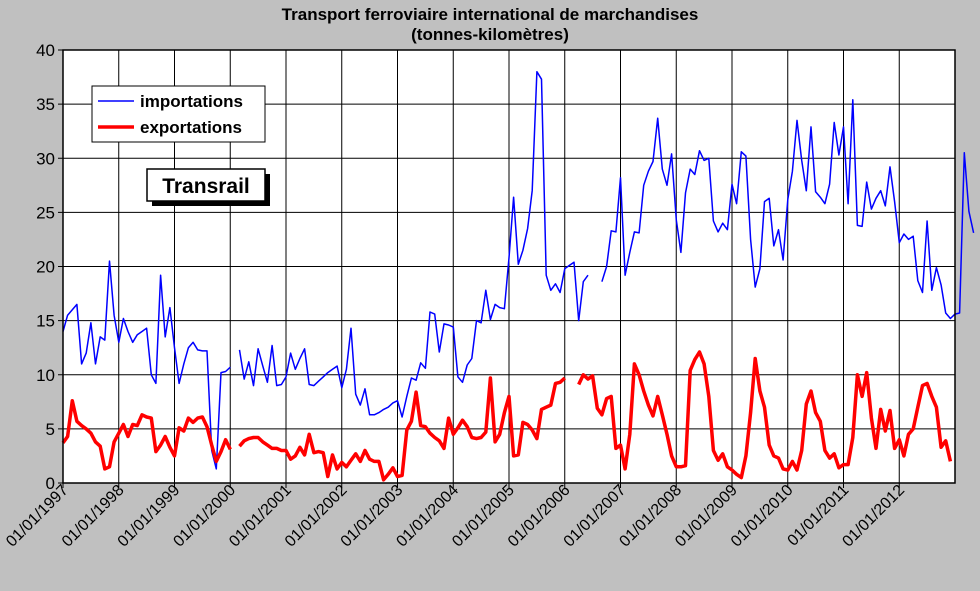  Describe the element at coordinates (191, 101) in the screenshot. I see `legend-label-importations: importations` at that location.